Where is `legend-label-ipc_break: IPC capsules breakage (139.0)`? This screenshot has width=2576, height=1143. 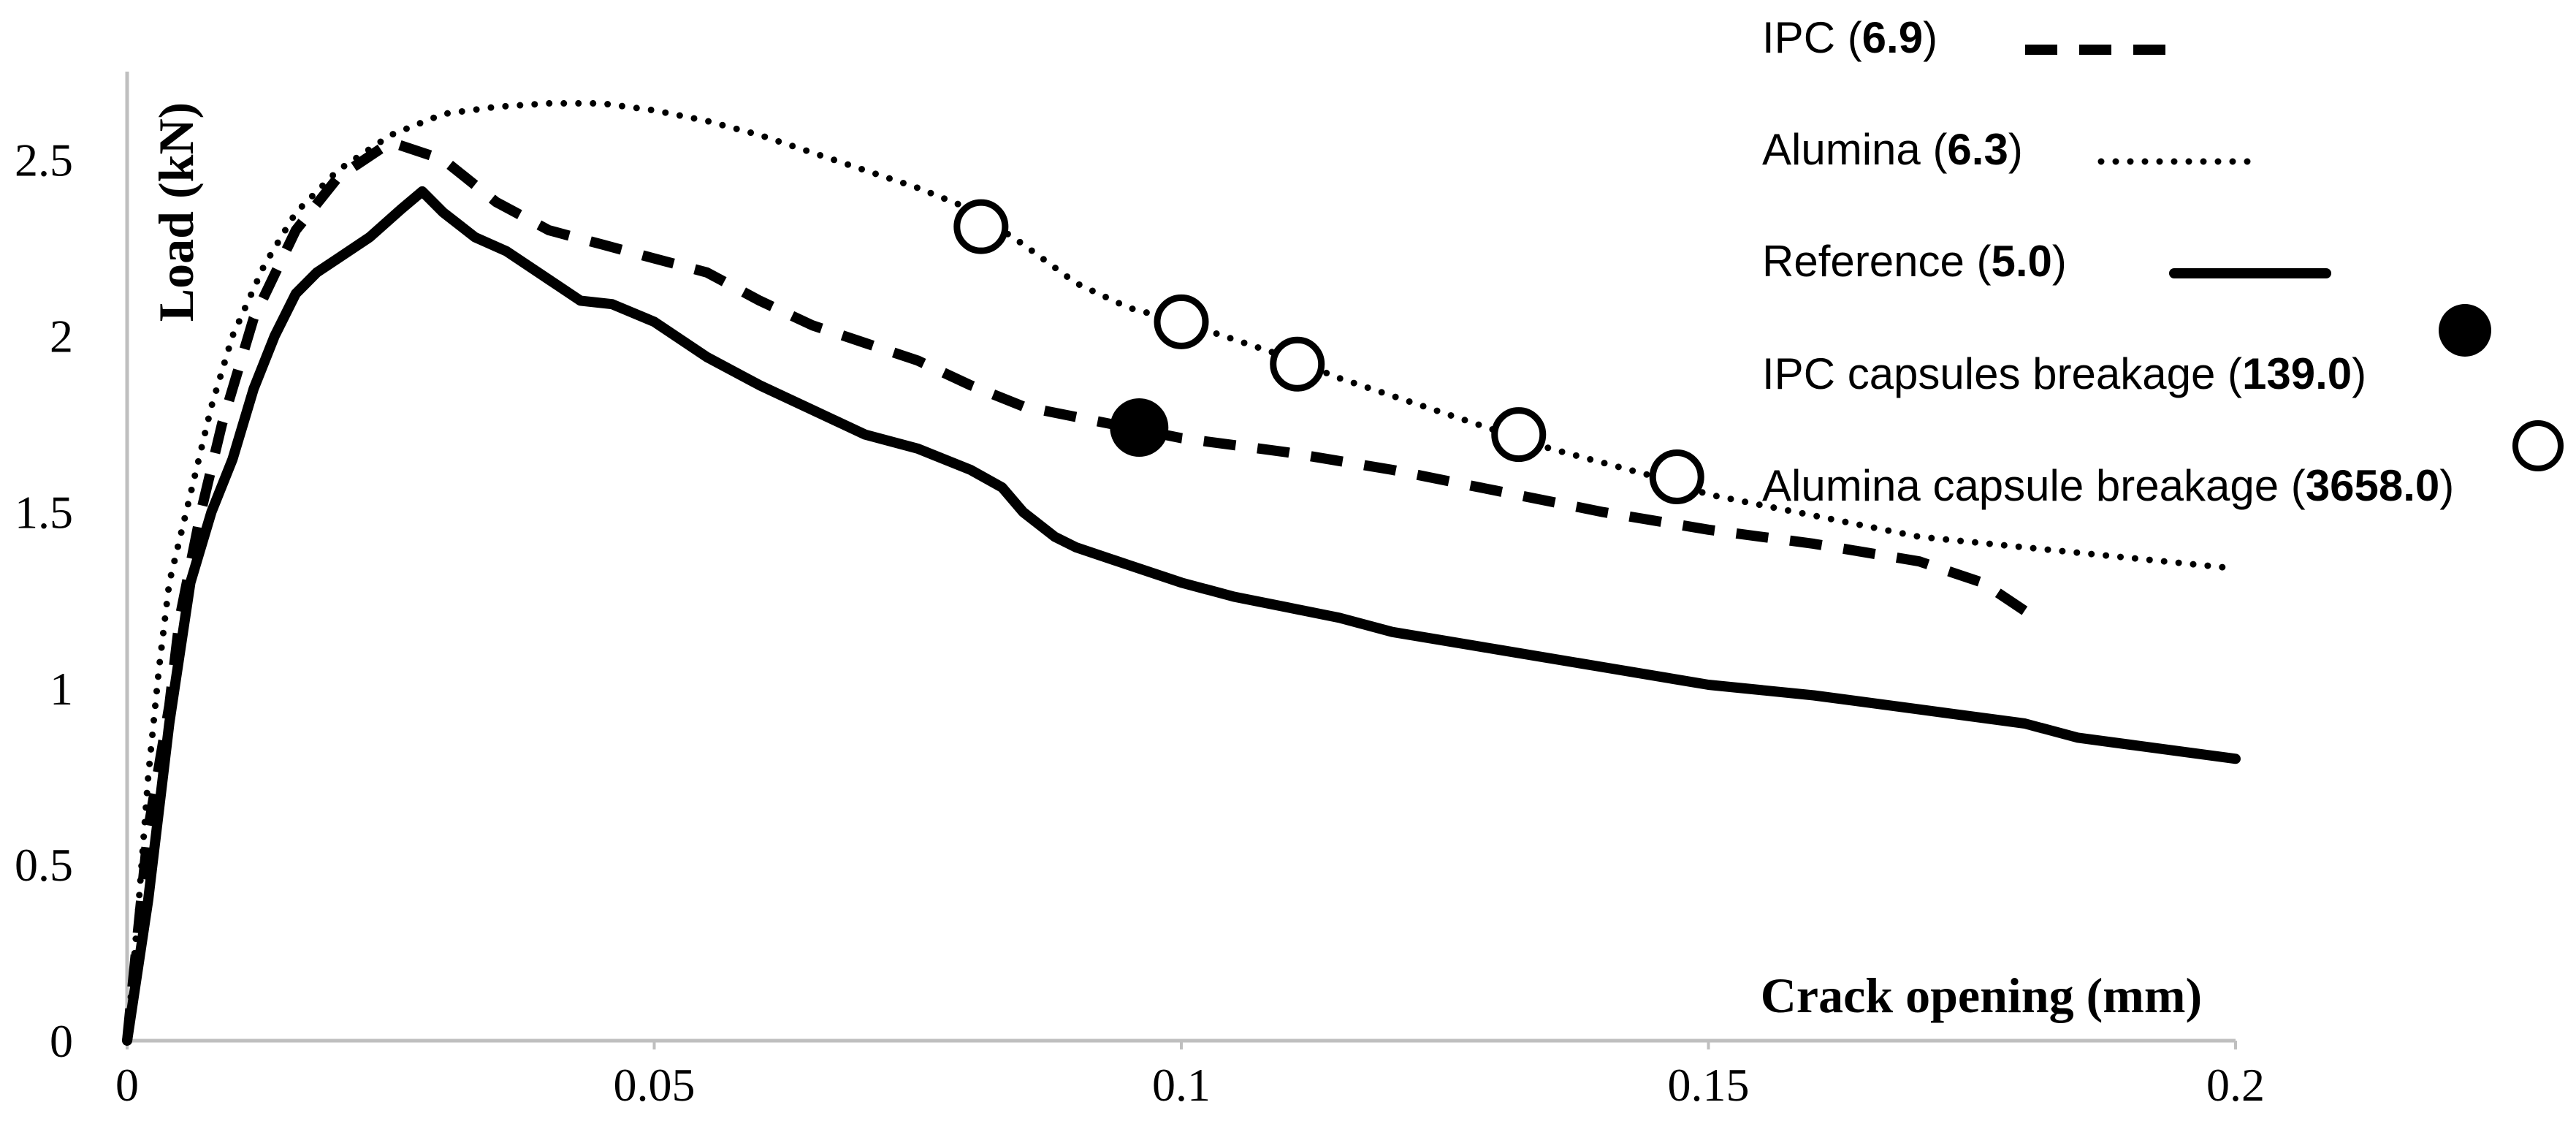
legend-label-ipc_break: IPC capsules breakage (139.0) is located at coordinates (2064, 373).